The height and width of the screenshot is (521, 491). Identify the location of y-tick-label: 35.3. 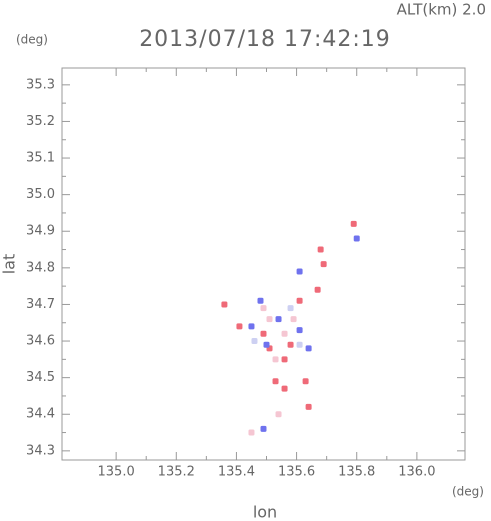
(40, 84).